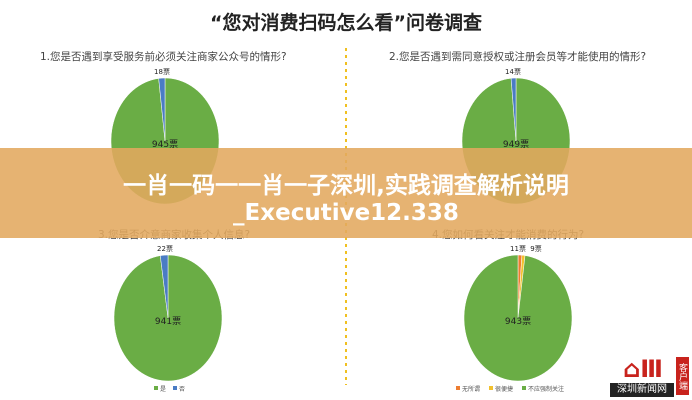 This screenshot has height=400, width=692. I want to click on slice-label: 18票, so click(162, 72).